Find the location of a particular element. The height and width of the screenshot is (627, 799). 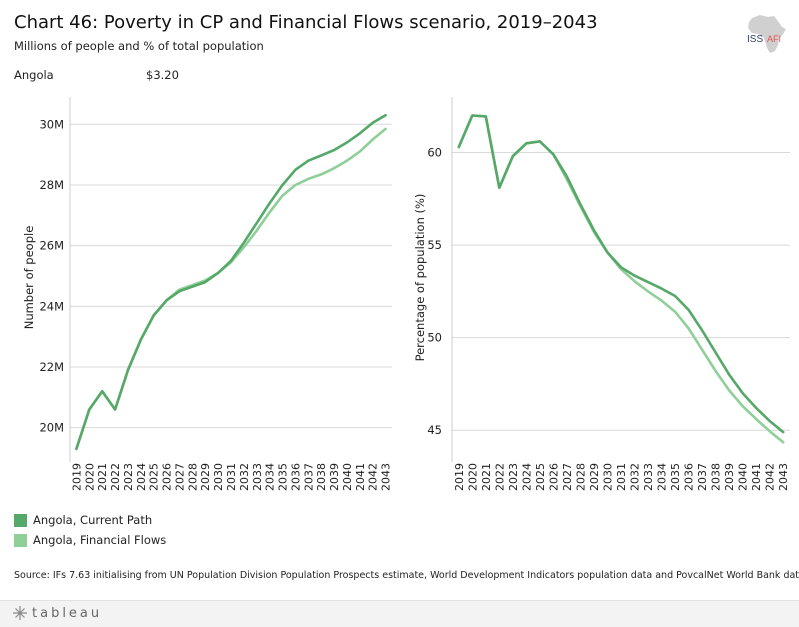

legend-label-current-path: Angola, Current Path is located at coordinates (93, 520).